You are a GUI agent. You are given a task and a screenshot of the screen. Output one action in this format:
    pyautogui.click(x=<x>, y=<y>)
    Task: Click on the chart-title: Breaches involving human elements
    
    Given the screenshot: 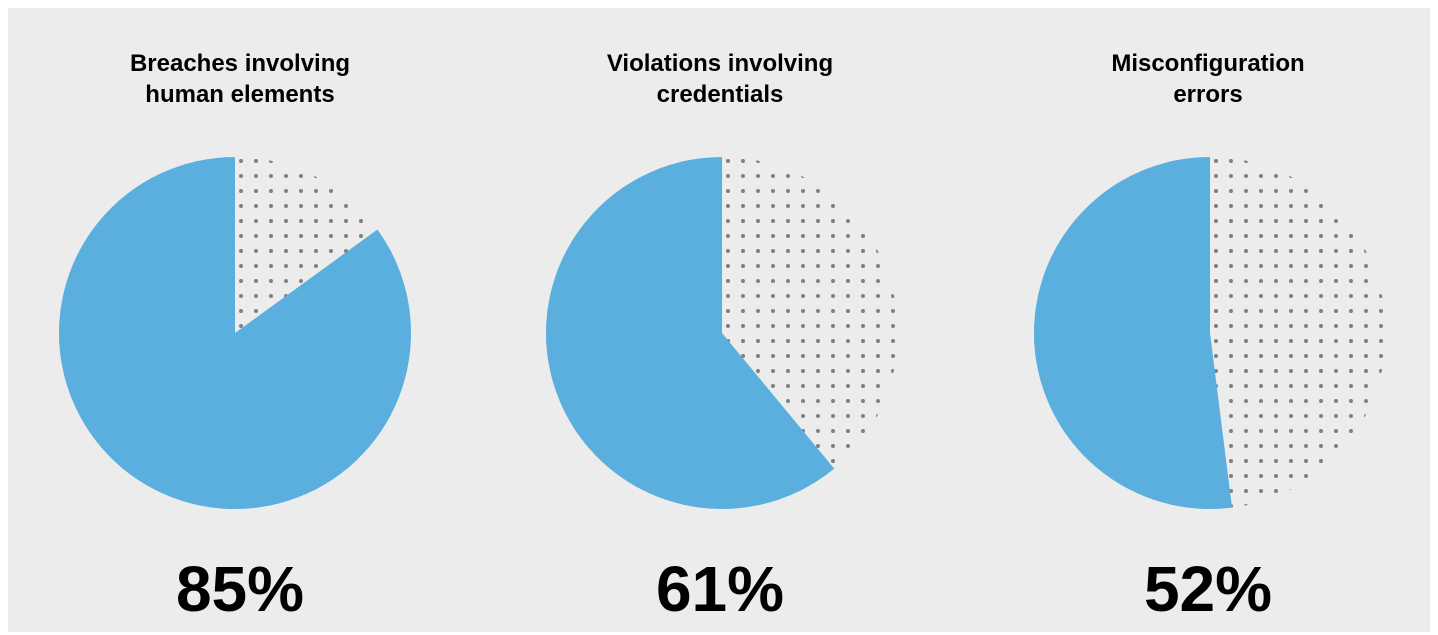 What is the action you would take?
    pyautogui.click(x=240, y=79)
    